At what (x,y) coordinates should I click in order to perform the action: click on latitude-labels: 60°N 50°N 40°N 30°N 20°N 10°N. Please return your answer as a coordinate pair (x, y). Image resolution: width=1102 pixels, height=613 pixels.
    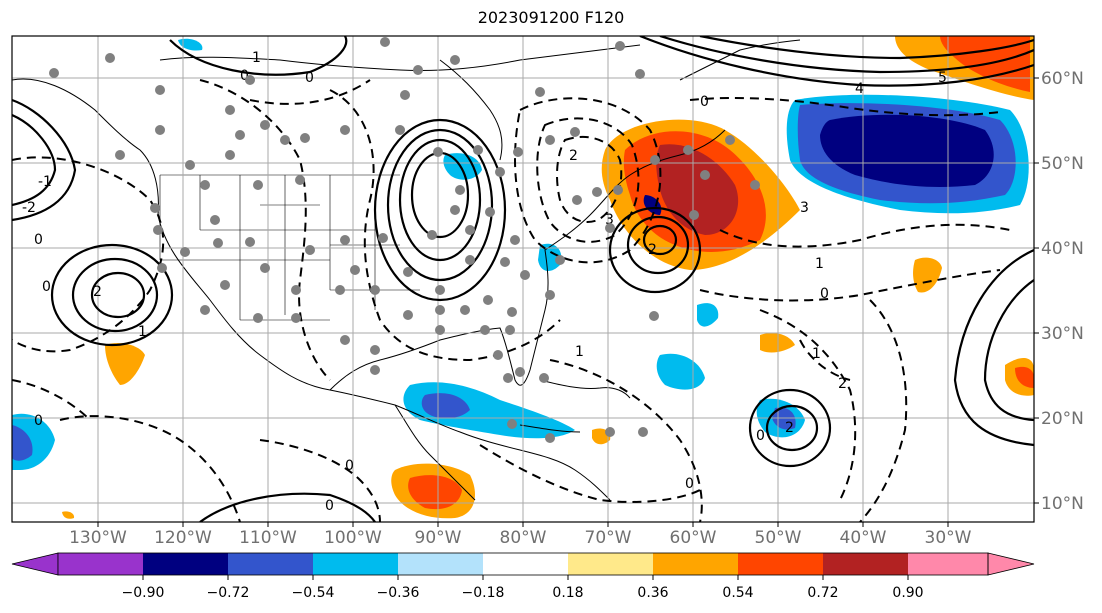
    Looking at the image, I should click on (1062, 291).